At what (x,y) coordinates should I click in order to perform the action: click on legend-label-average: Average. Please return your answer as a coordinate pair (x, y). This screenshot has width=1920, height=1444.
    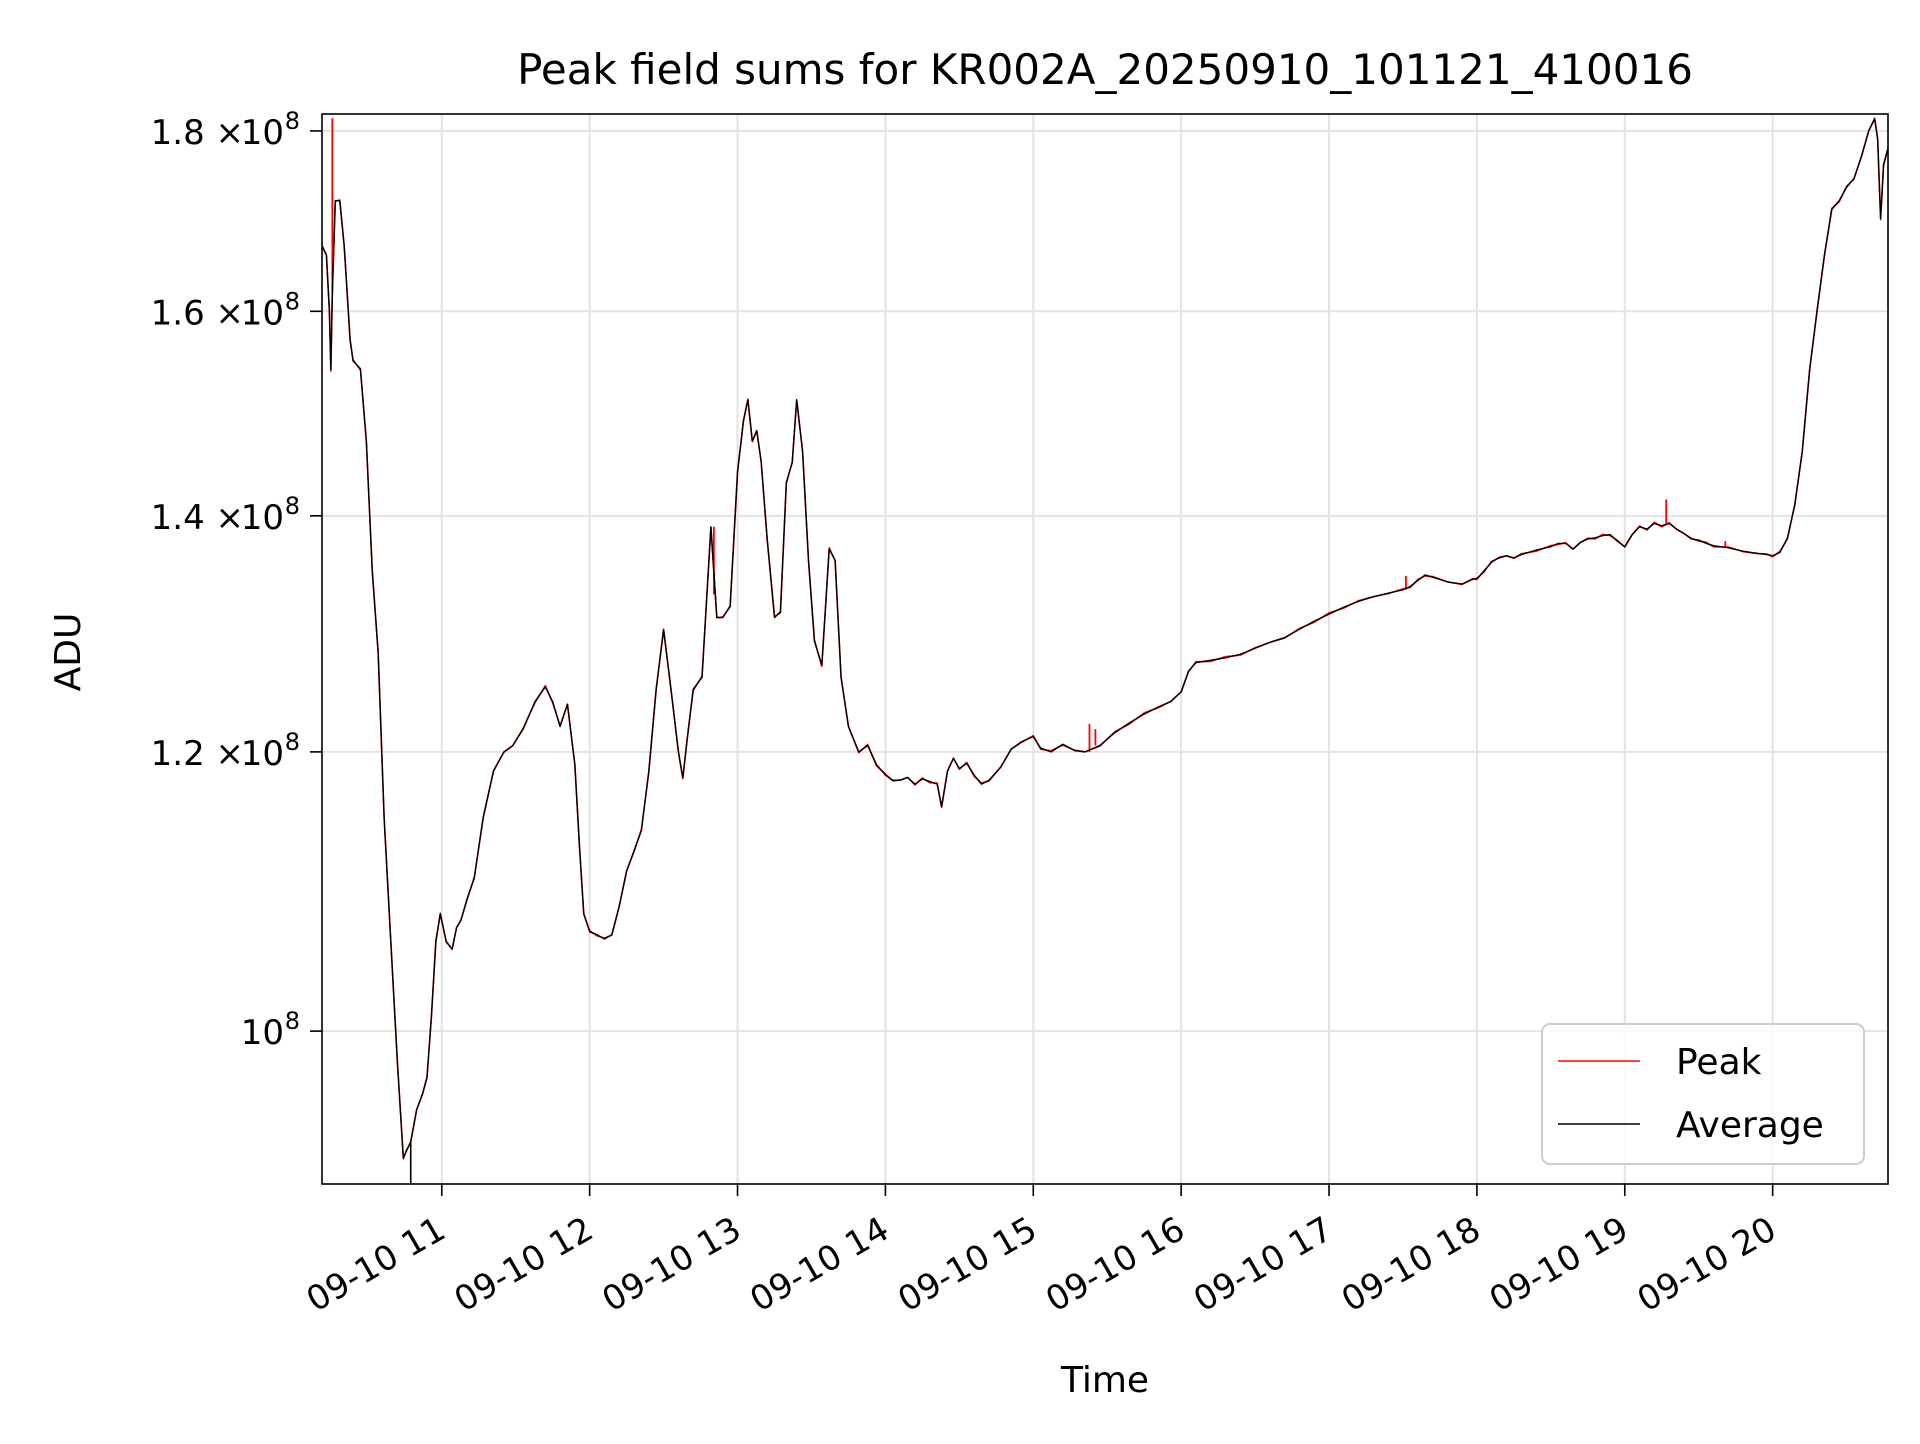
    Looking at the image, I should click on (1750, 1125).